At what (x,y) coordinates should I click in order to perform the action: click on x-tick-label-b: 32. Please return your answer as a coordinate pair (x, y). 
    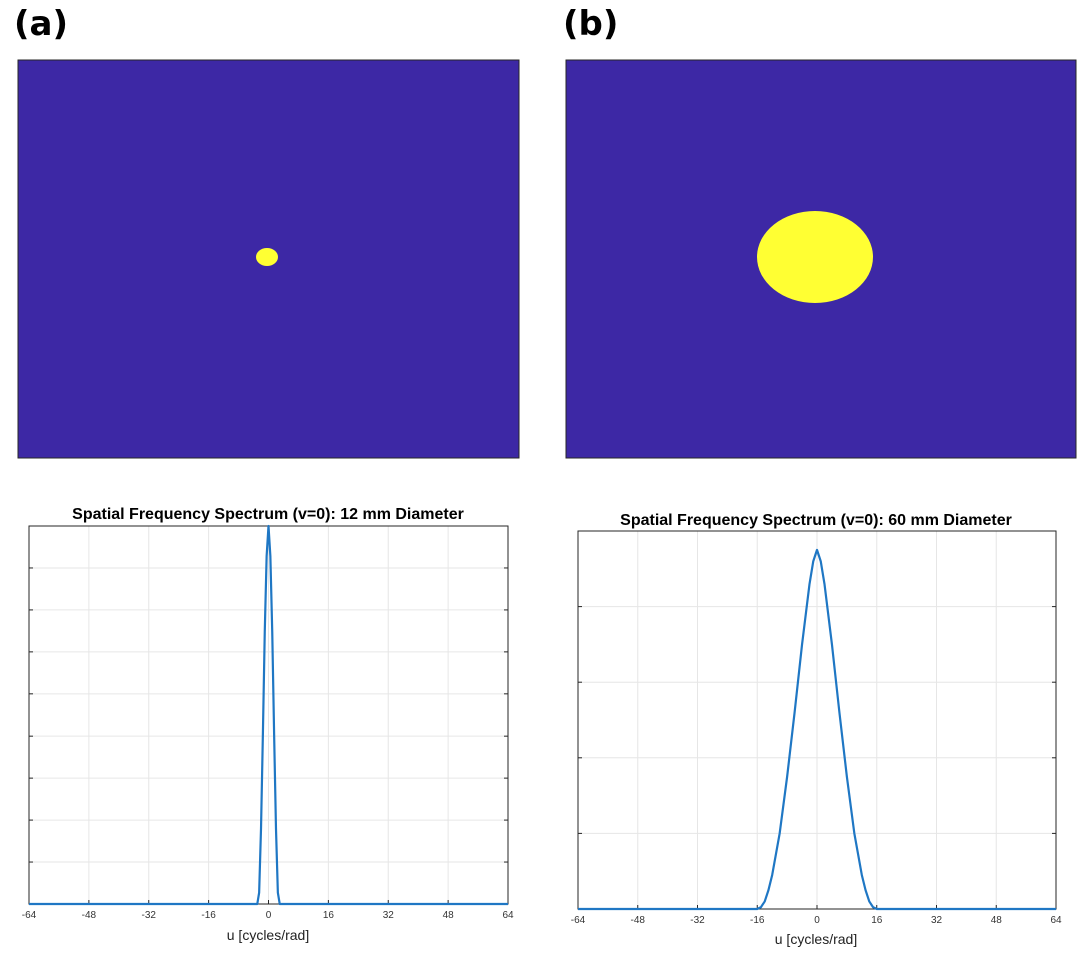
    Looking at the image, I should click on (937, 920).